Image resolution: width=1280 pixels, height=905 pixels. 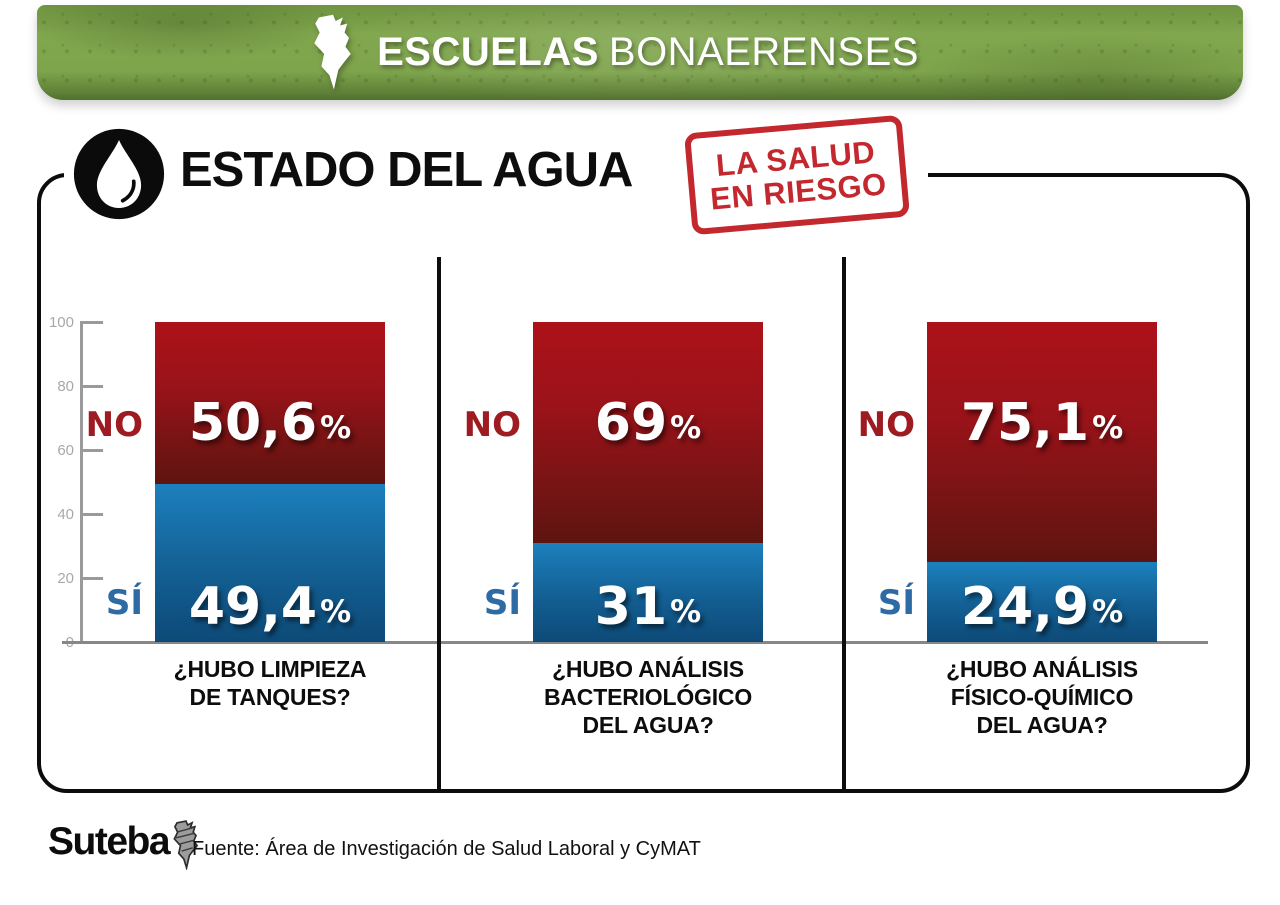 What do you see at coordinates (270, 683) in the screenshot?
I see `question-label: ¿HUBO LIMPIEZA DE TANQUES?` at bounding box center [270, 683].